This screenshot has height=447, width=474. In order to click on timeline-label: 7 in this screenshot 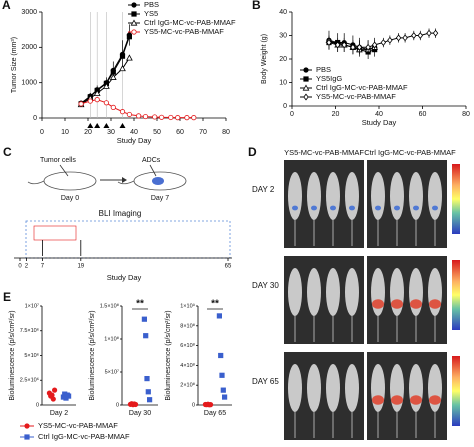, I will do `click(43, 267)`.